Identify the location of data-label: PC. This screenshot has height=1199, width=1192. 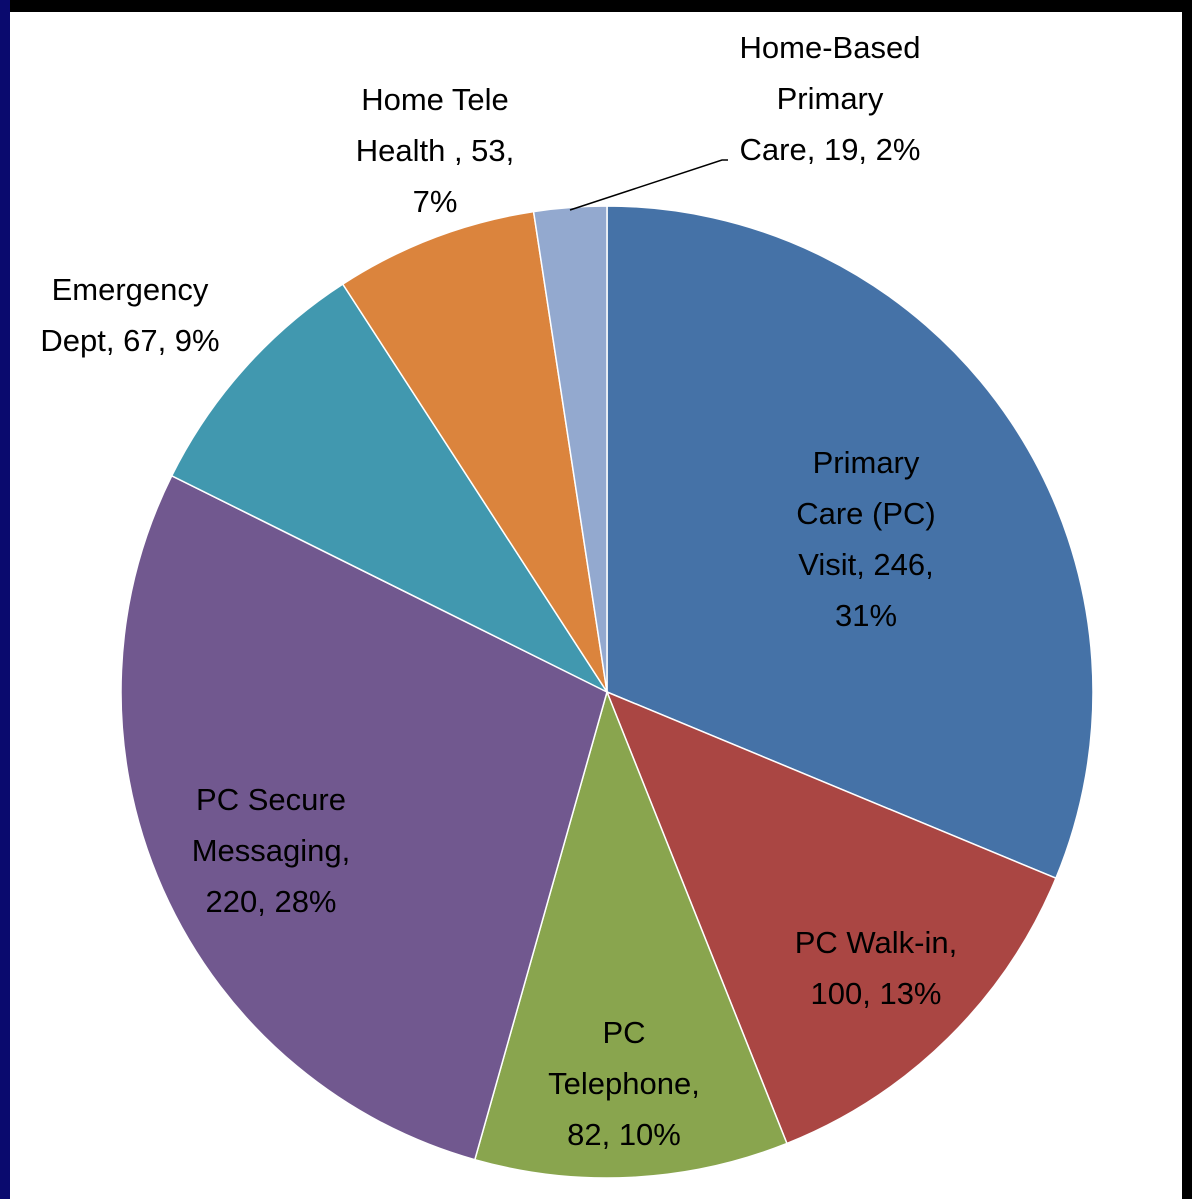
(623, 1032).